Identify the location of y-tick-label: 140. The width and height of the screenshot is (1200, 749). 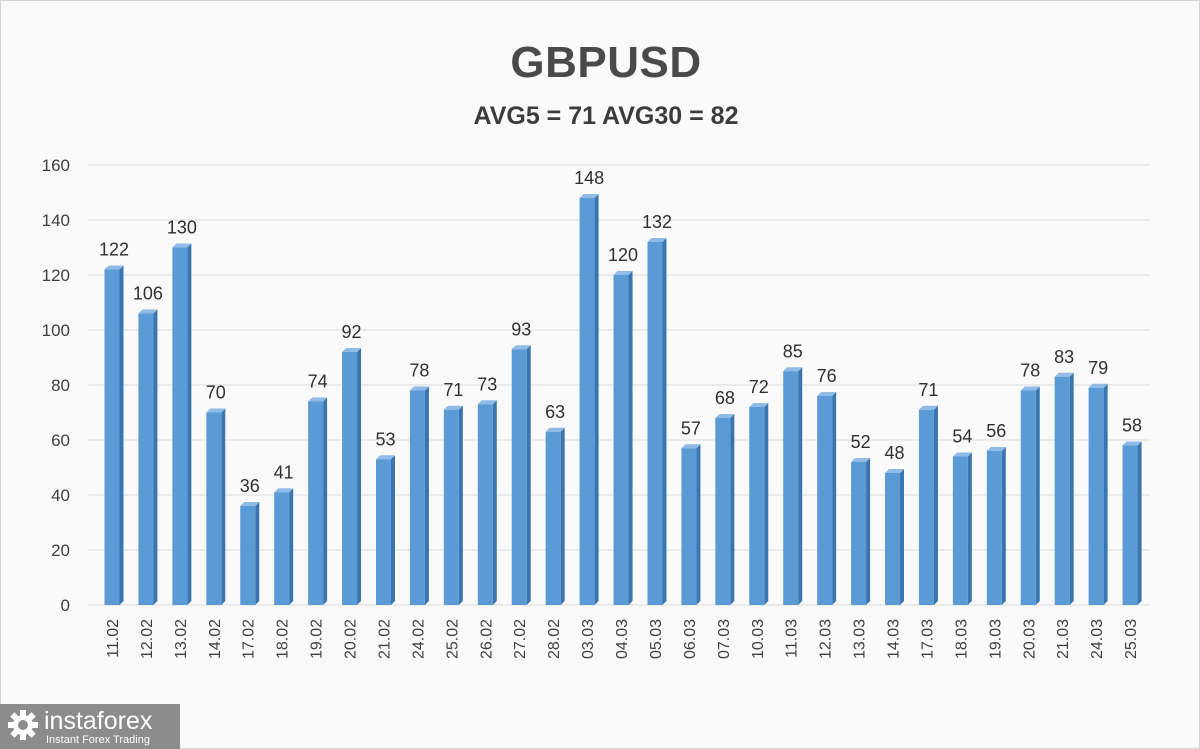
(56, 220).